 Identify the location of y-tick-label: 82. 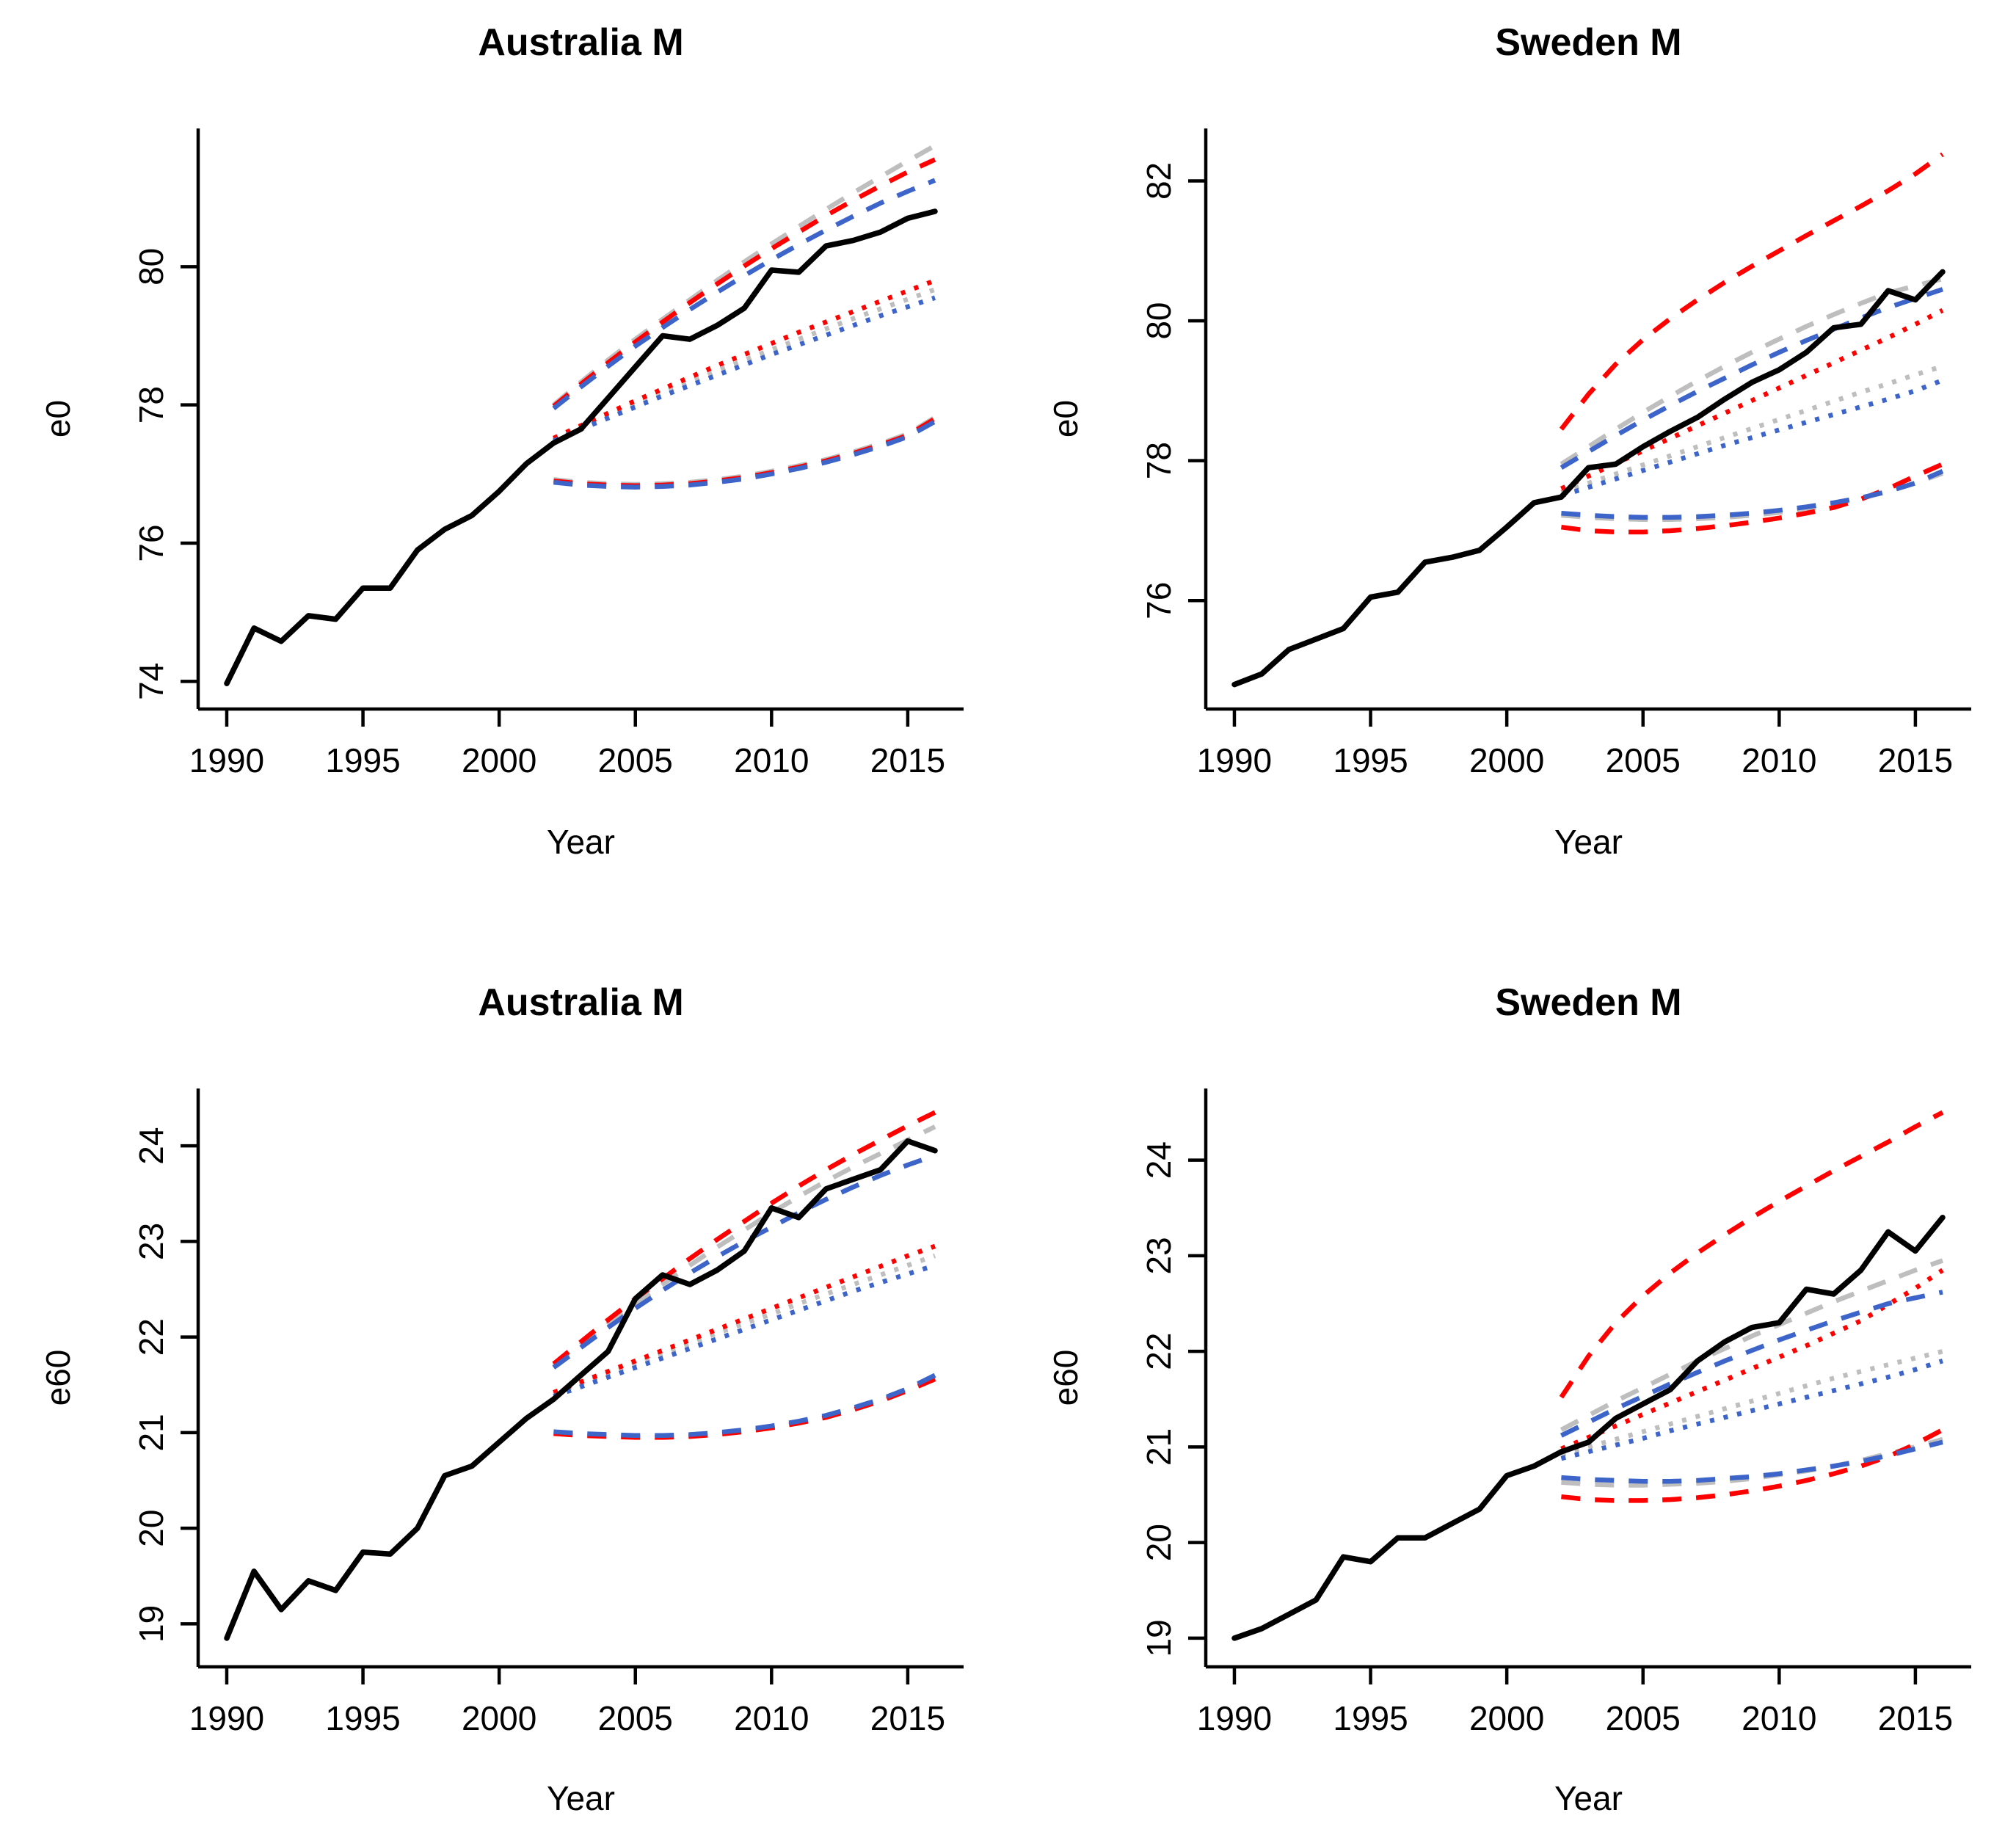
(1159, 181).